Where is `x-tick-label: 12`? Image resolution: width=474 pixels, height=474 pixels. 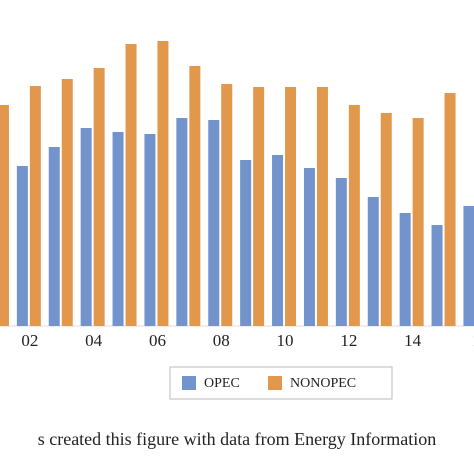
x-tick-label: 12 is located at coordinates (348, 340).